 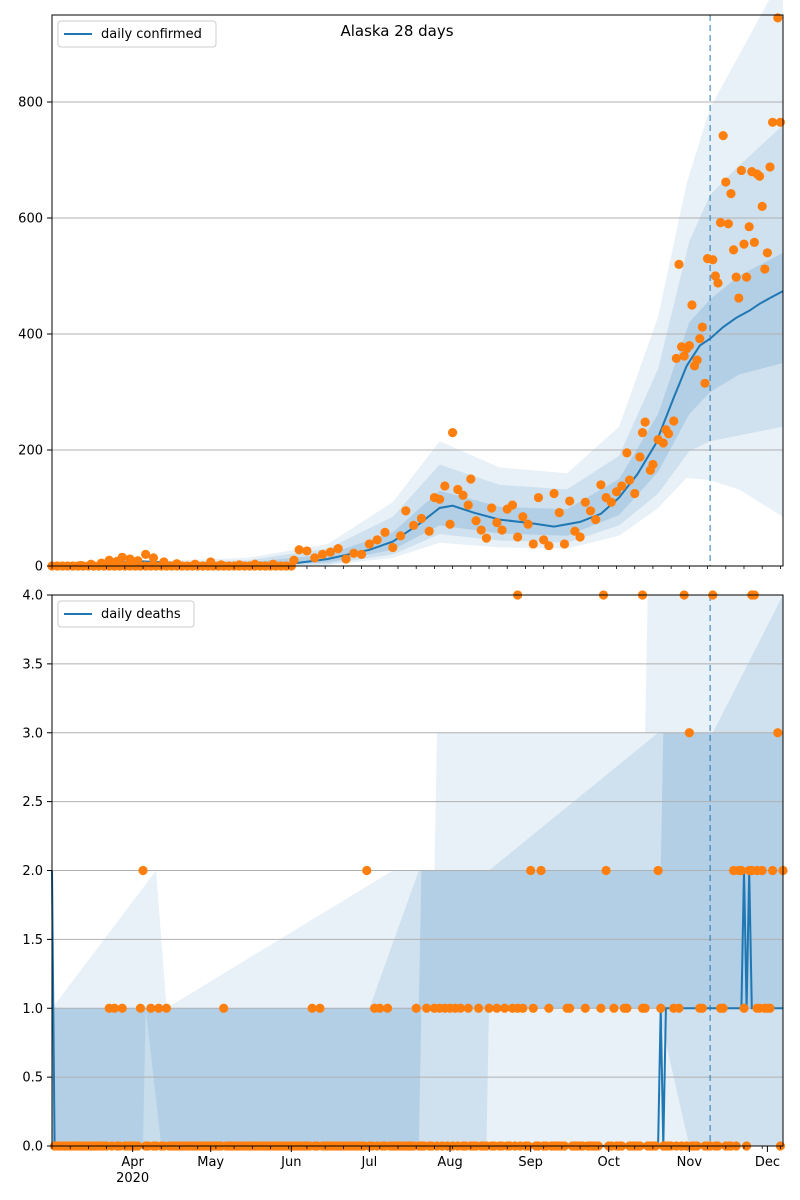 I want to click on y-tick-label: 800, so click(x=30, y=103).